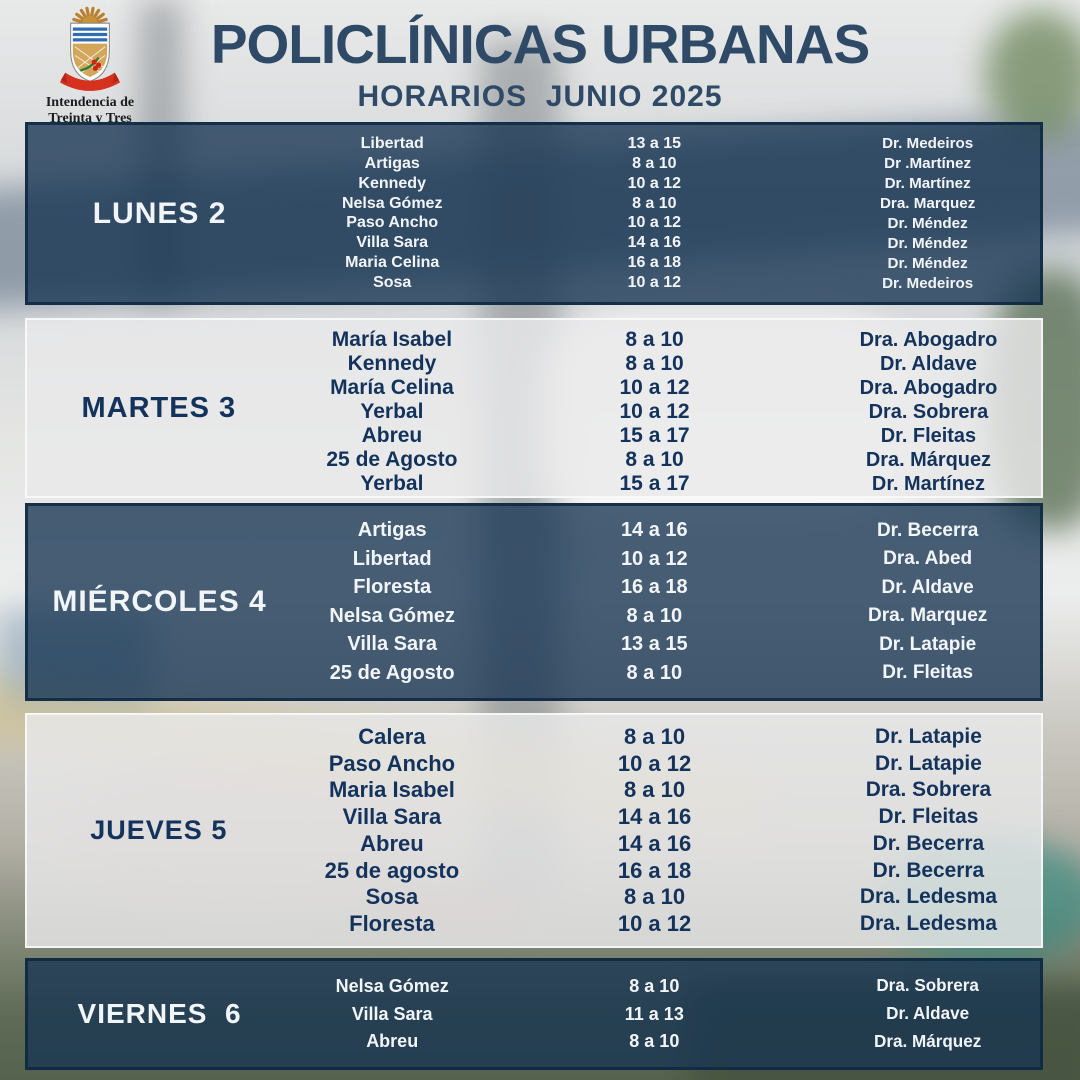 The height and width of the screenshot is (1080, 1080). I want to click on doctor-cell: Dra. Abogadro, so click(928, 387).